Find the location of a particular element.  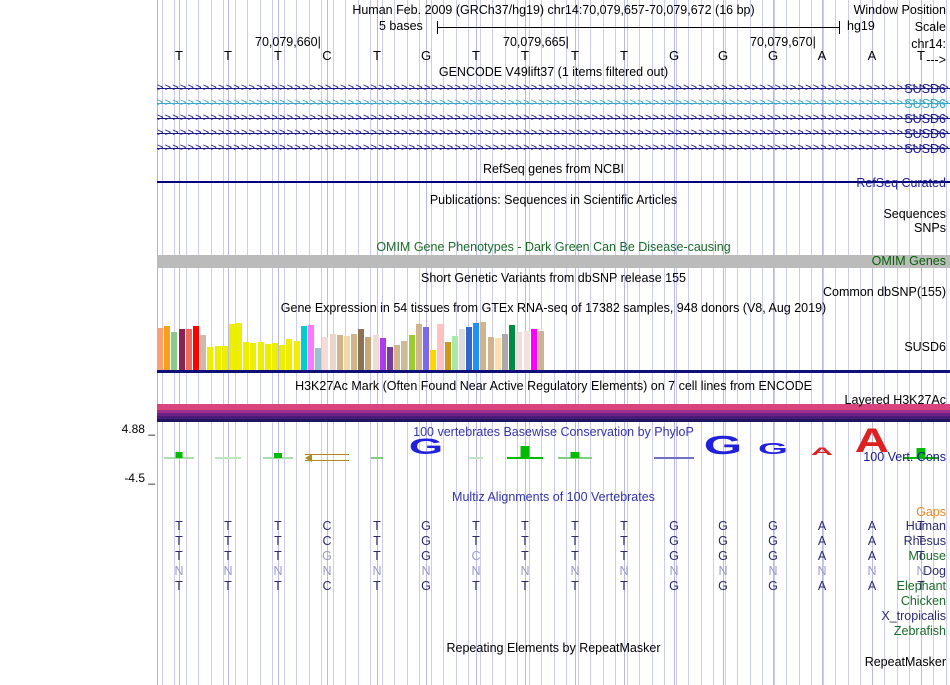

label-strand-arrow: ---> is located at coordinates (936, 60).